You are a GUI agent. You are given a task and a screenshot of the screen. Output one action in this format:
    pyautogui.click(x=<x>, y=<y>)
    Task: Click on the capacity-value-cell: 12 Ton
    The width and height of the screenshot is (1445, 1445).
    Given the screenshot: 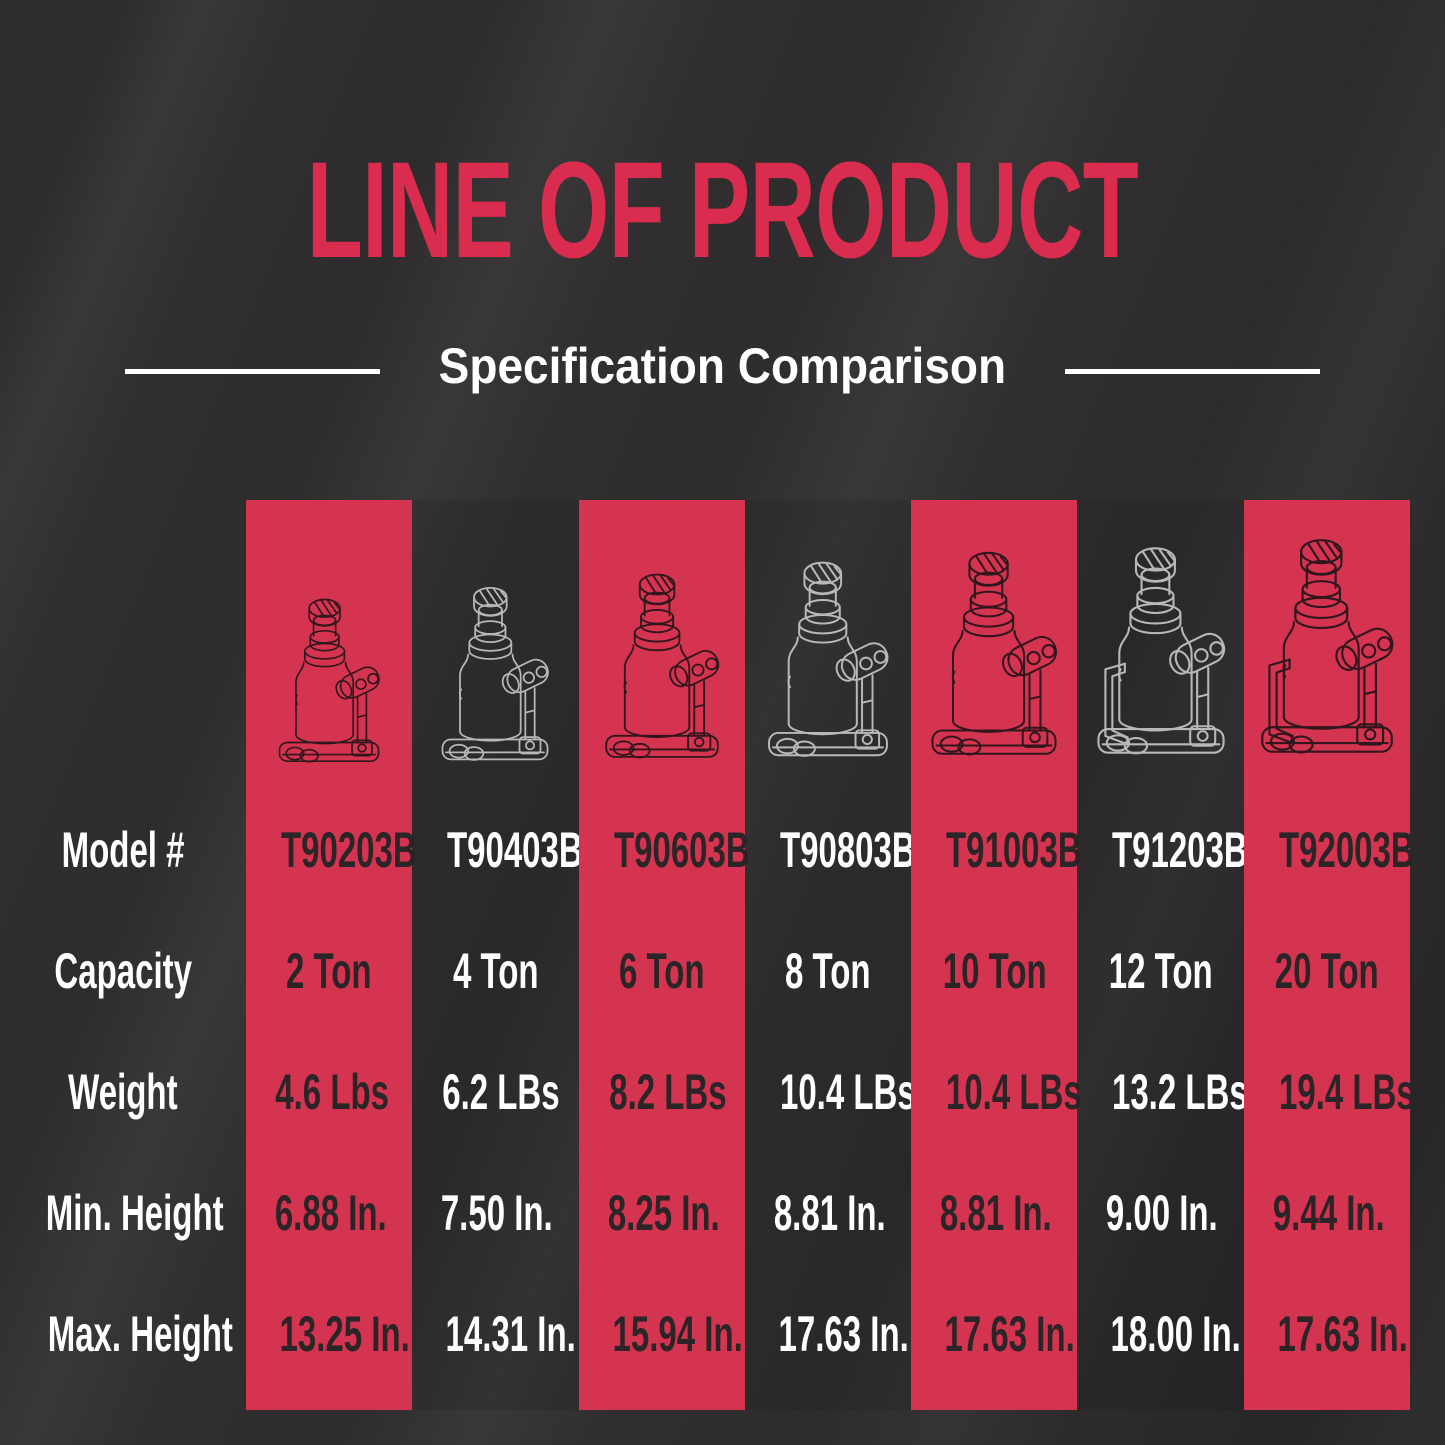 What is the action you would take?
    pyautogui.click(x=1160, y=971)
    